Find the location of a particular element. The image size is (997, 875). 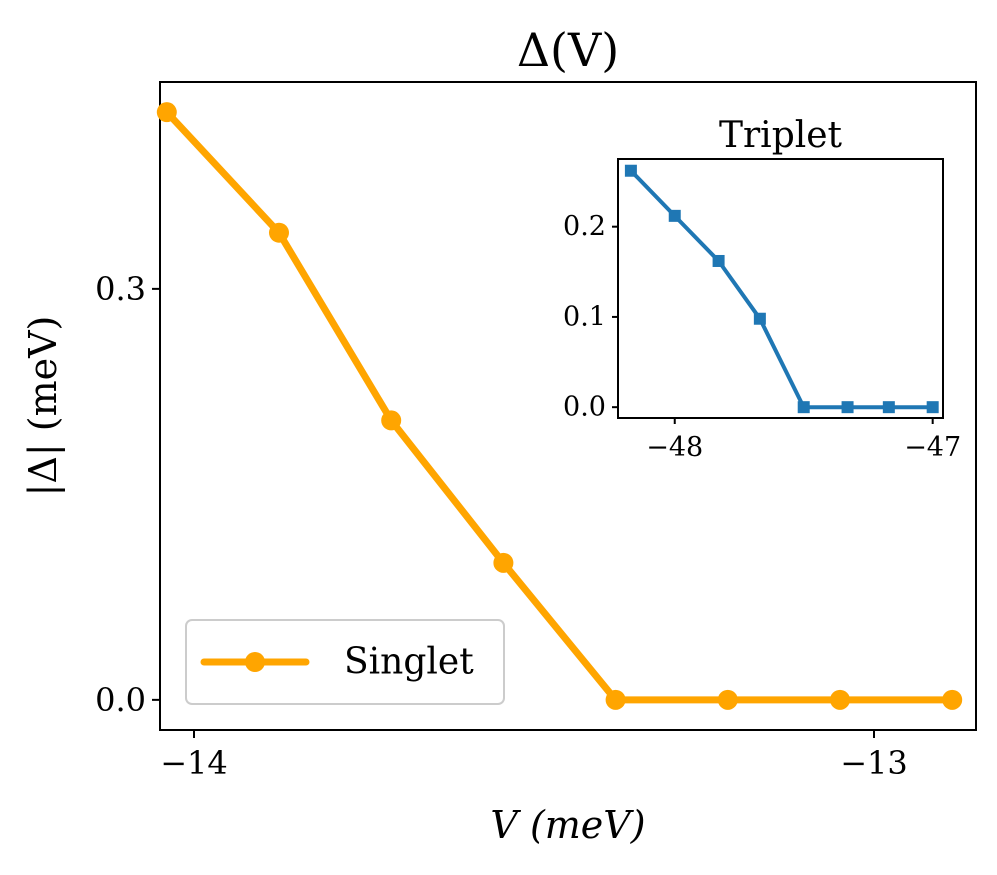

inset-x-tick-label: −47 is located at coordinates (932, 447).